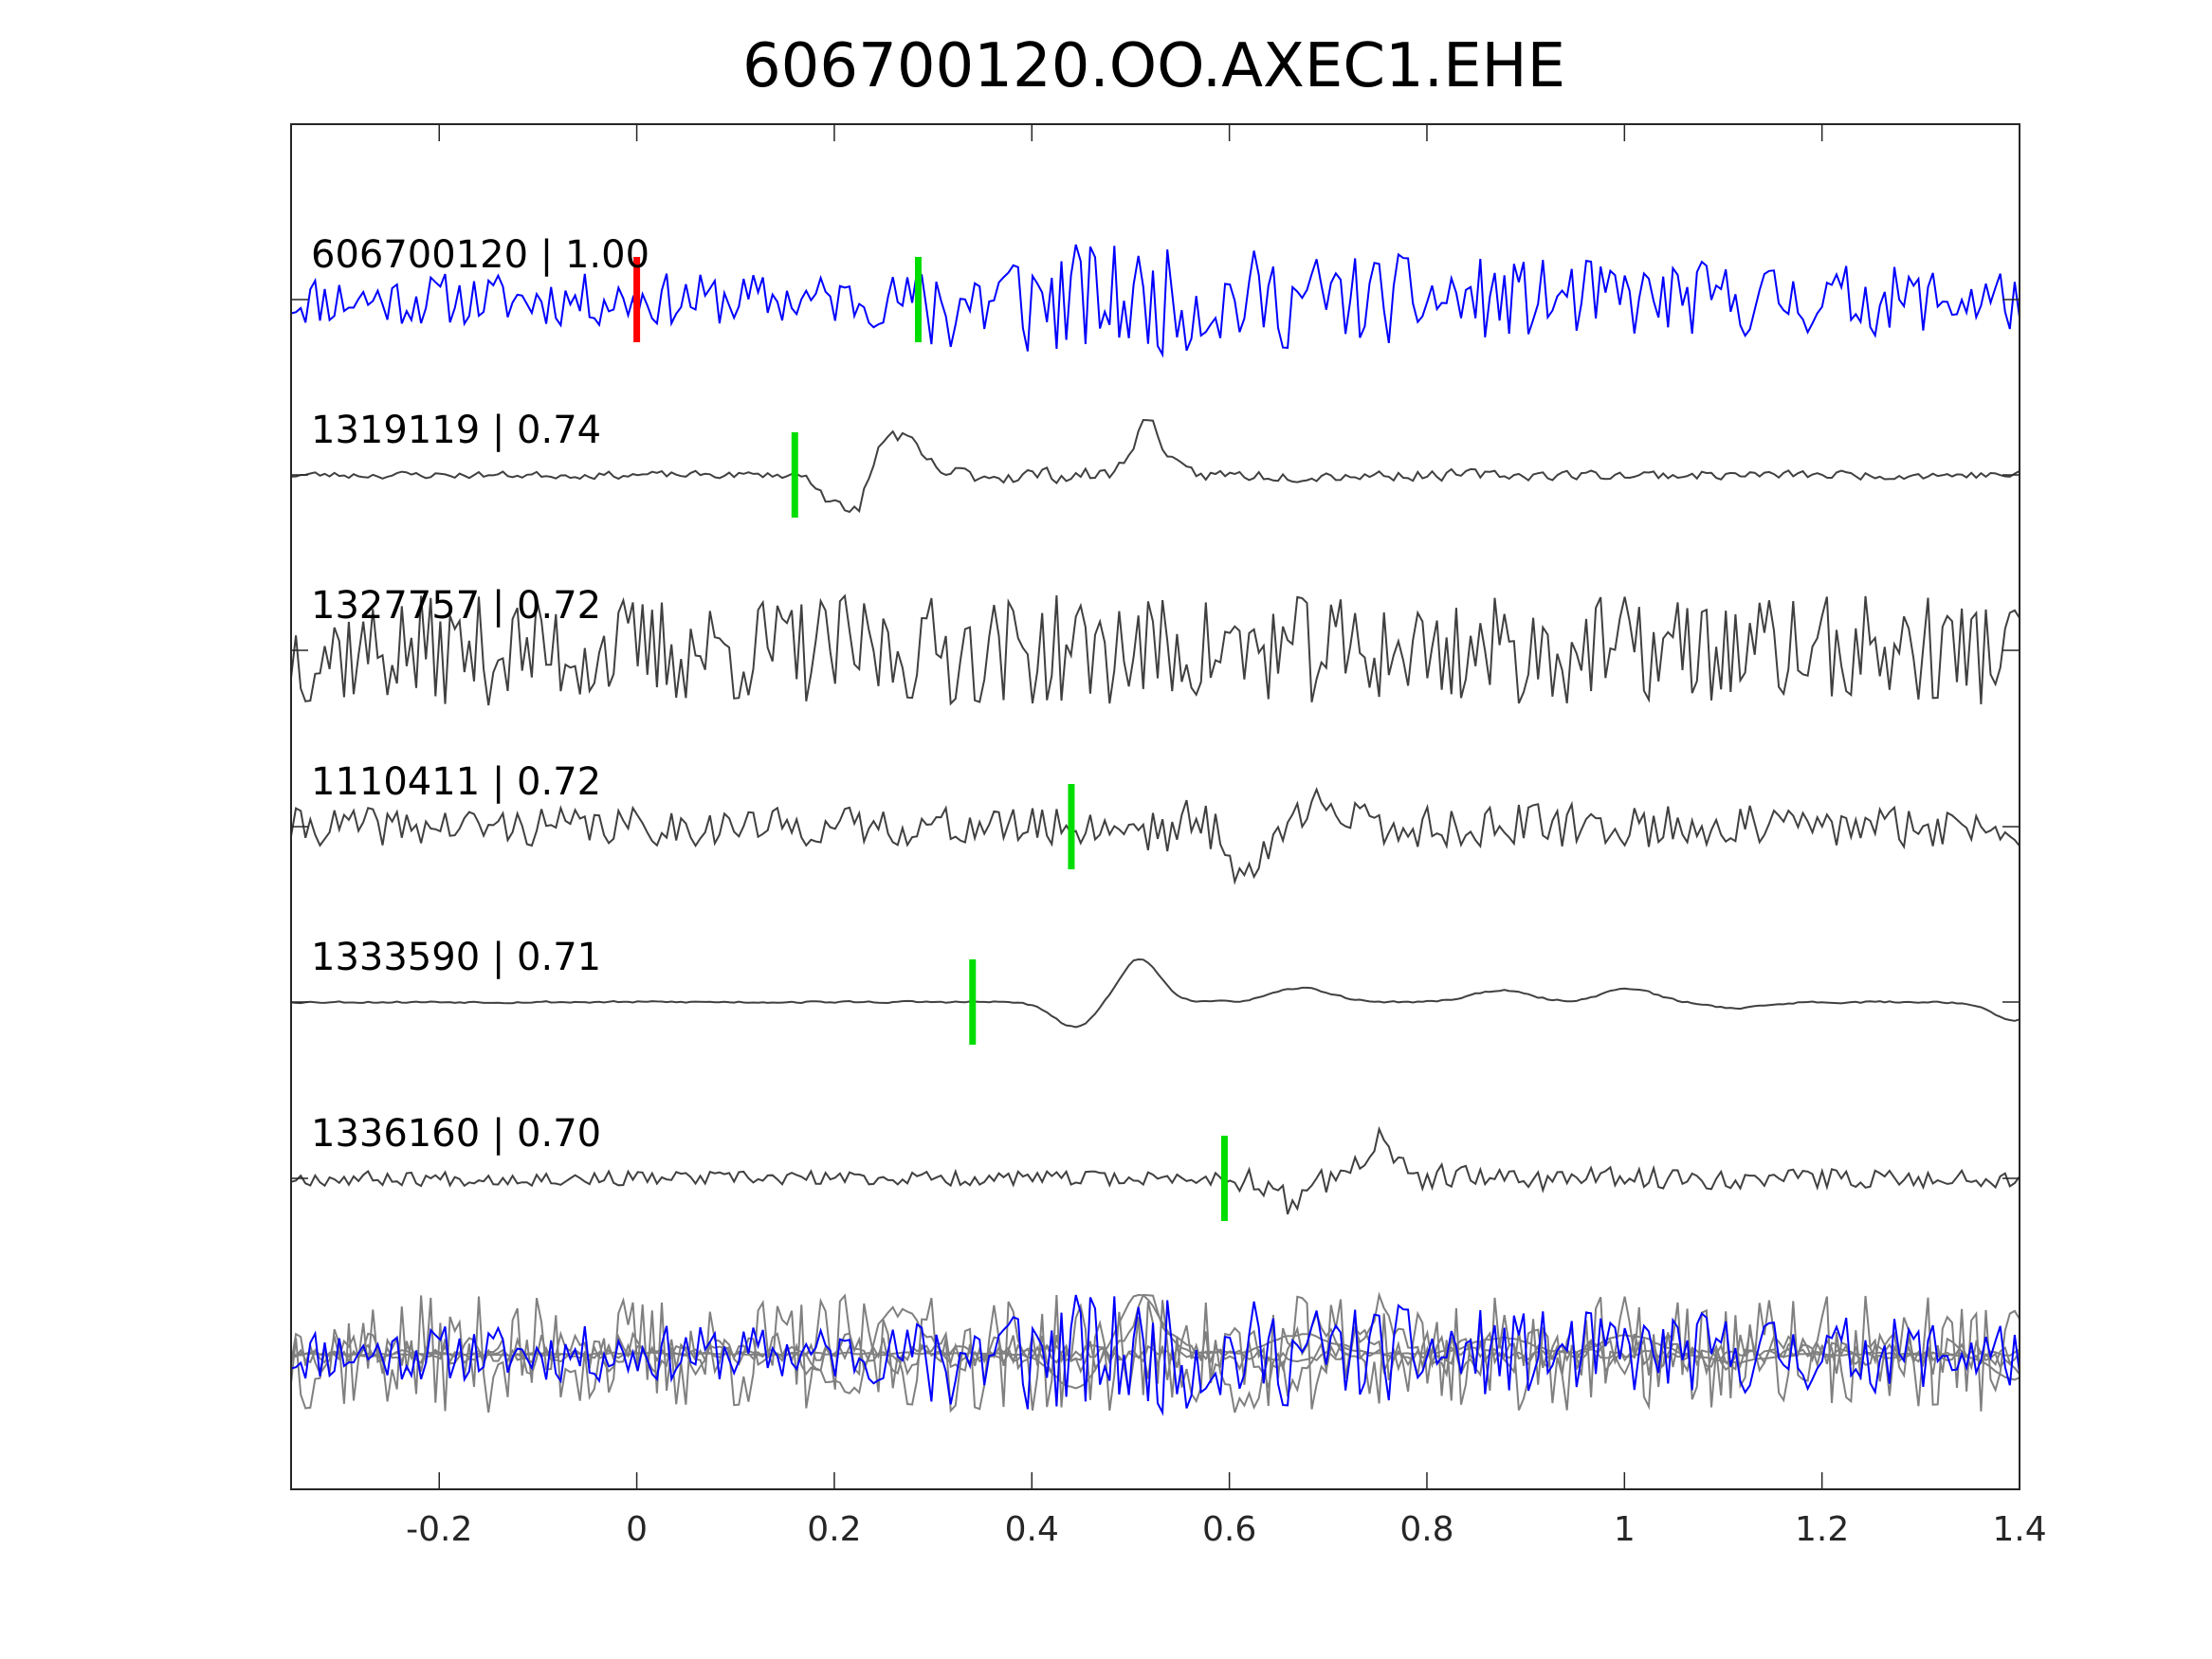 This screenshot has width=2212, height=1659. What do you see at coordinates (1426, 1529) in the screenshot?
I see `x-tick-label: 0.8` at bounding box center [1426, 1529].